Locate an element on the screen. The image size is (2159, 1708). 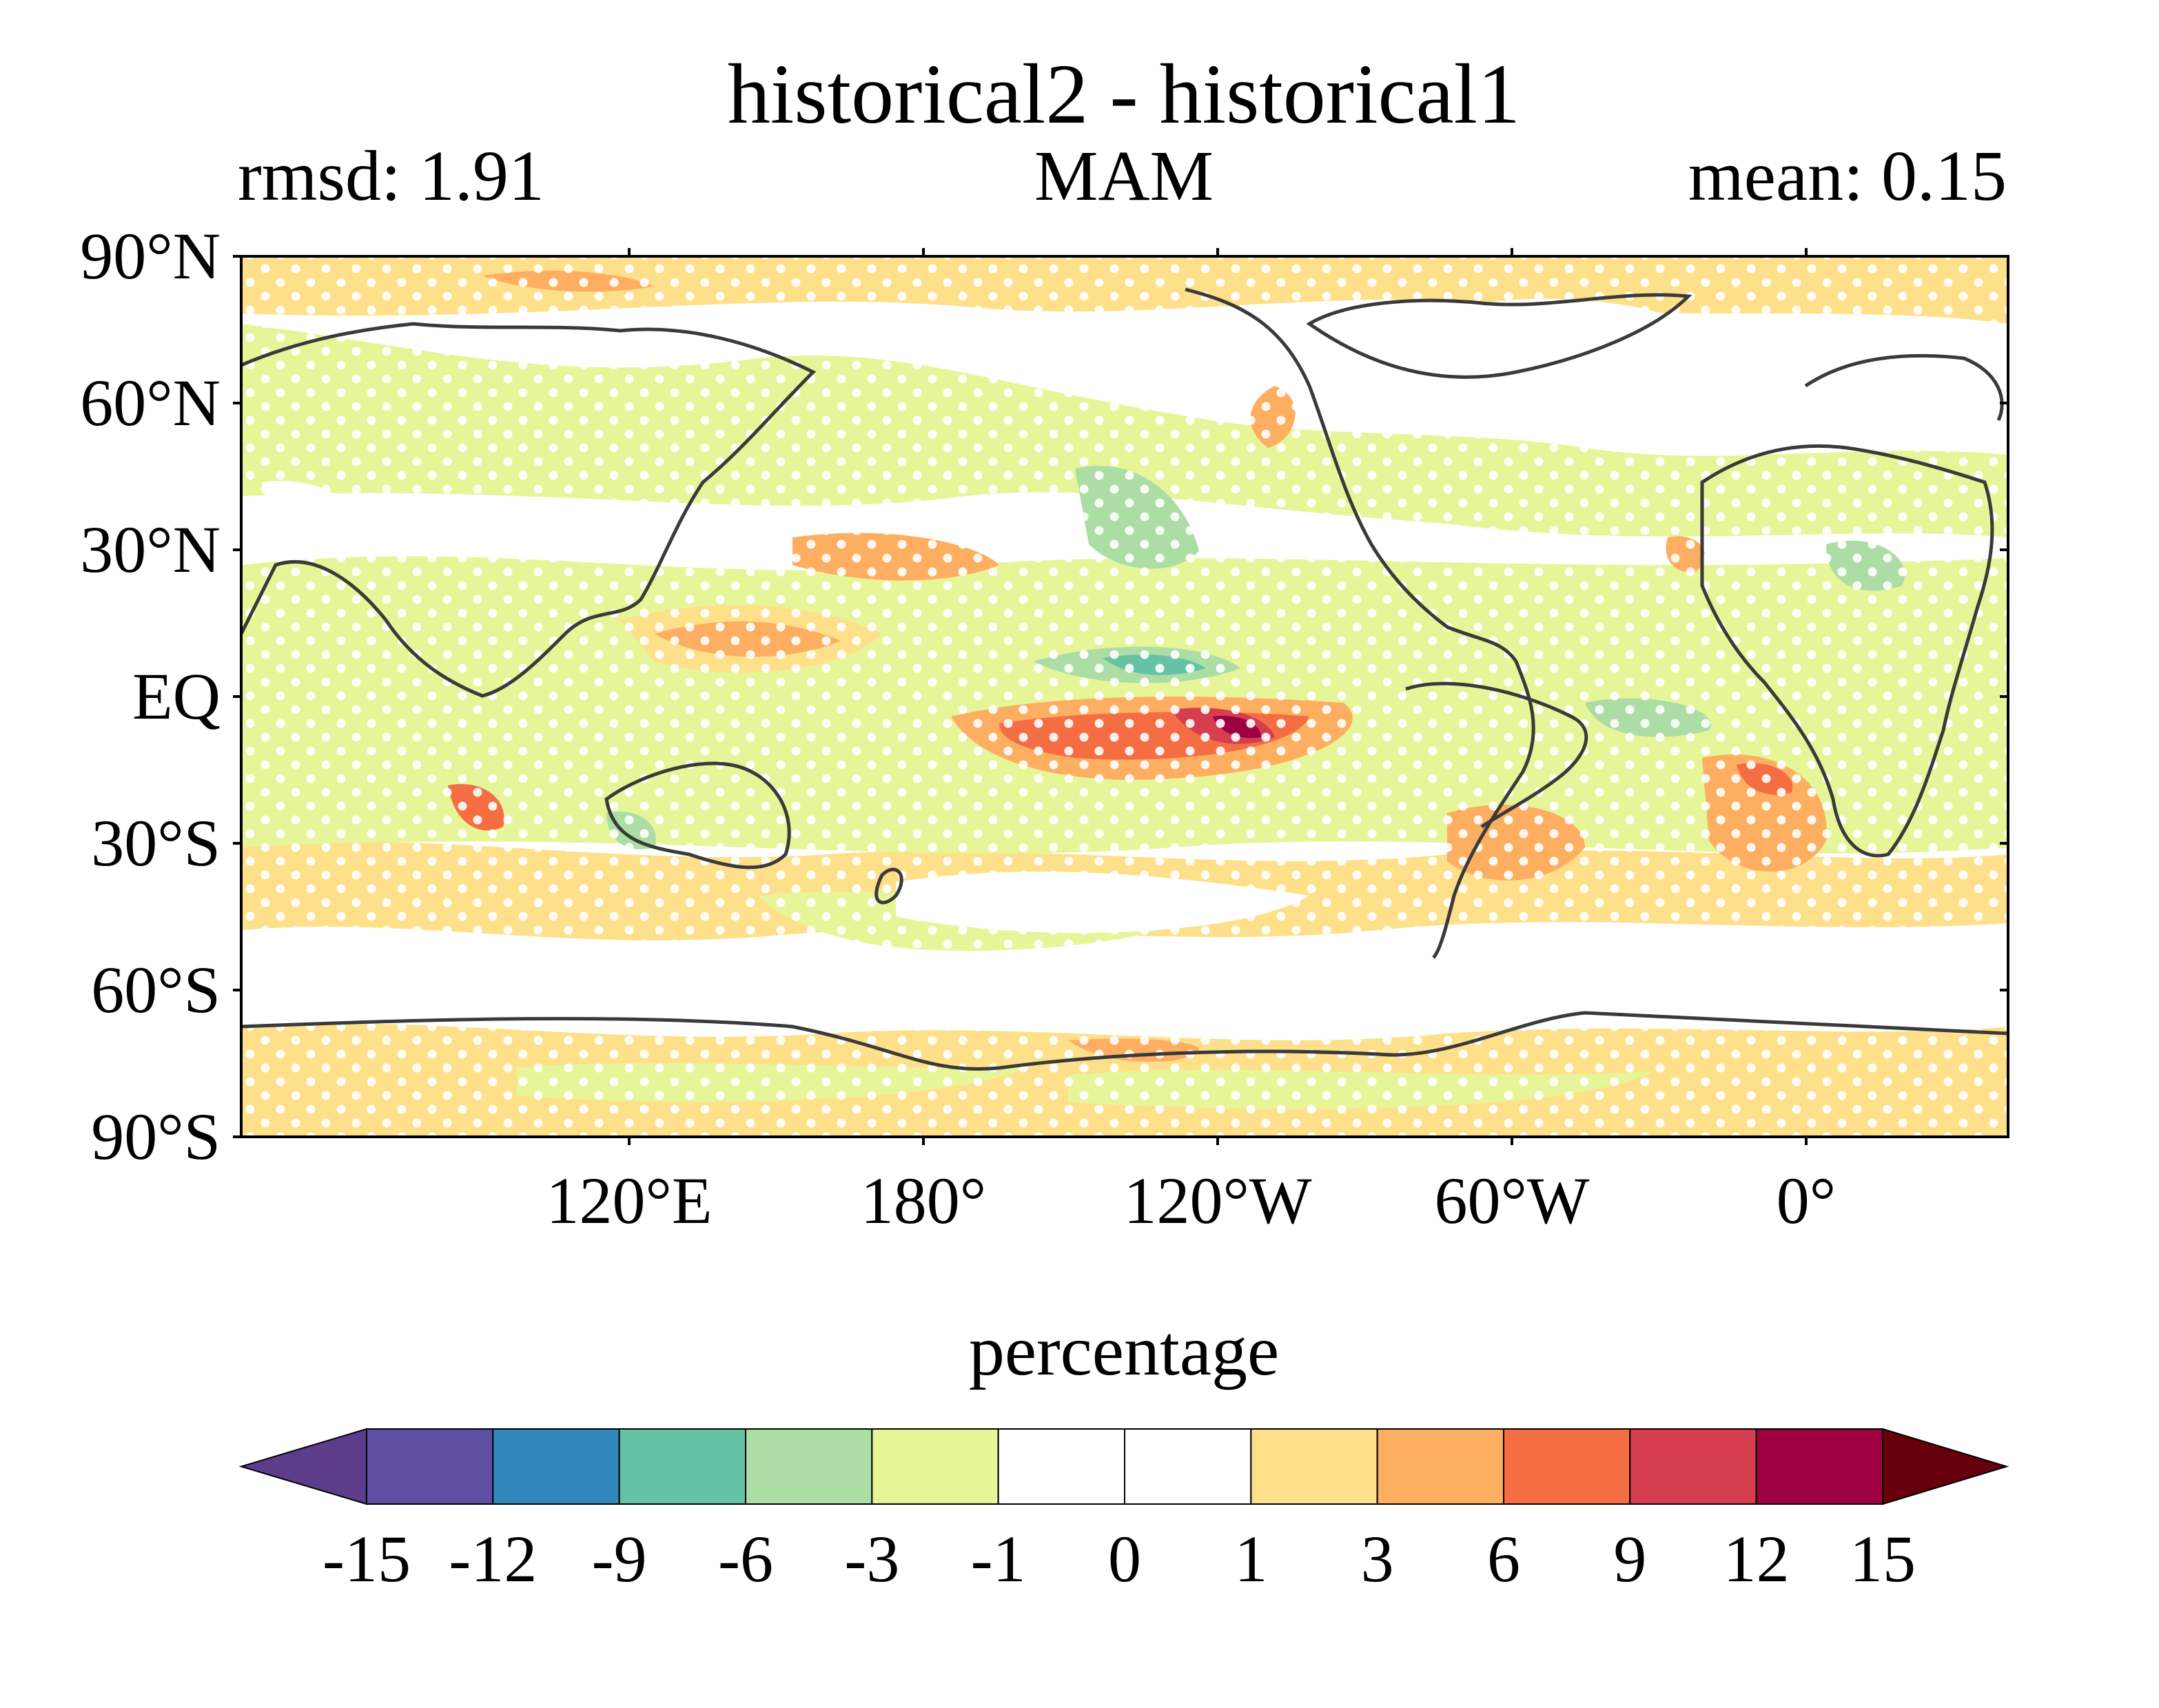
lat-tick-label: 30°N is located at coordinates (150, 549).